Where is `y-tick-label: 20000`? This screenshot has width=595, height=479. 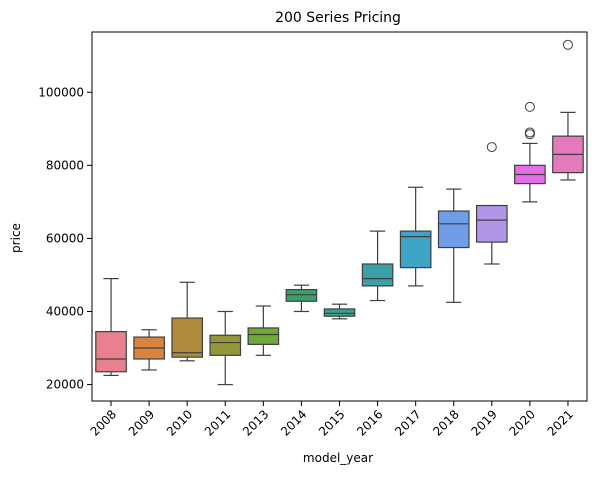 y-tick-label: 20000 is located at coordinates (65, 385).